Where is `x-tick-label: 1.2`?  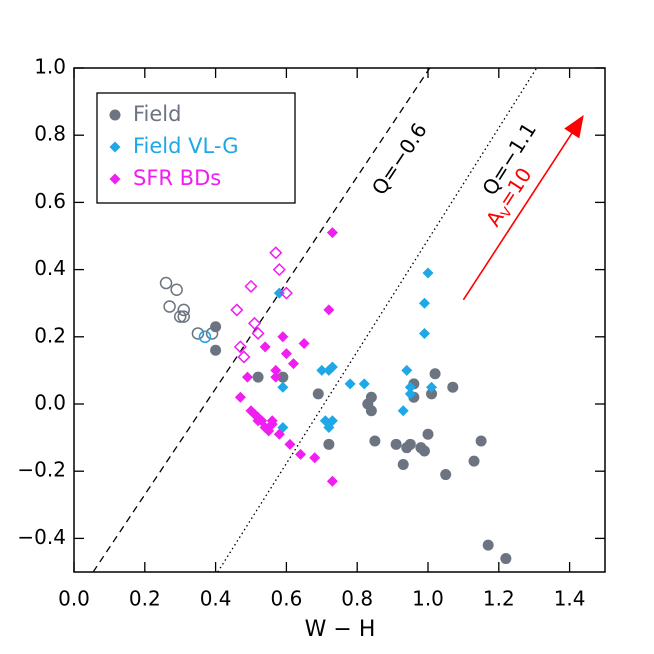
x-tick-label: 1.2 is located at coordinates (499, 599).